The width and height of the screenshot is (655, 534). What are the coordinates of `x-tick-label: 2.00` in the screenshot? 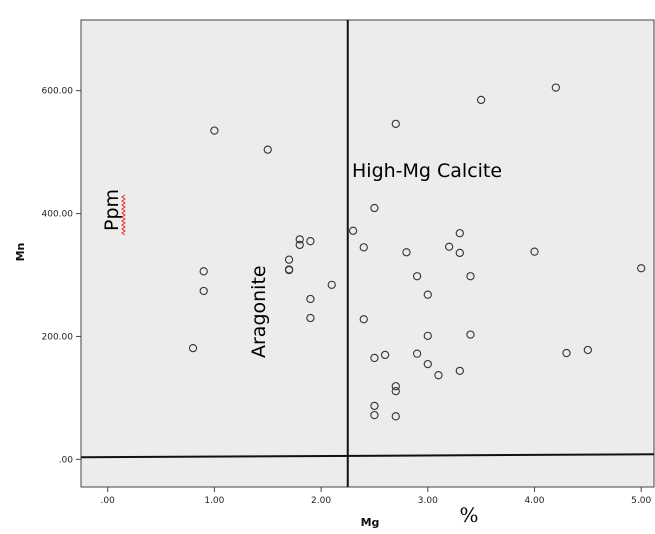 It's located at (321, 501).